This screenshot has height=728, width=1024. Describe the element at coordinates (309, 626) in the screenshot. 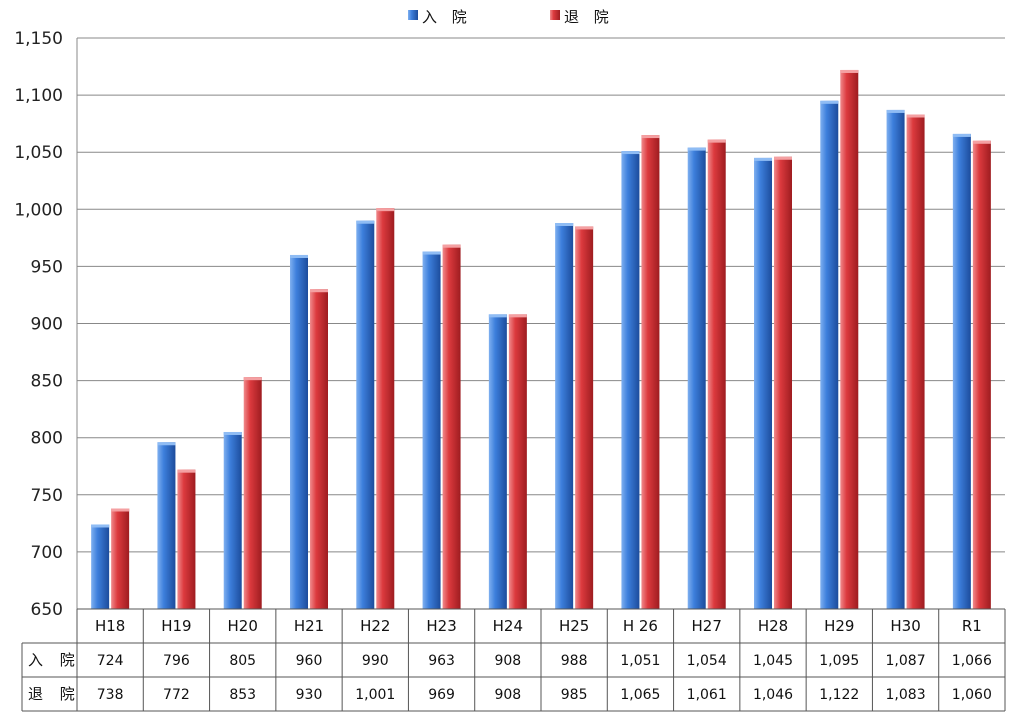

I see `x-category-label: H21` at that location.